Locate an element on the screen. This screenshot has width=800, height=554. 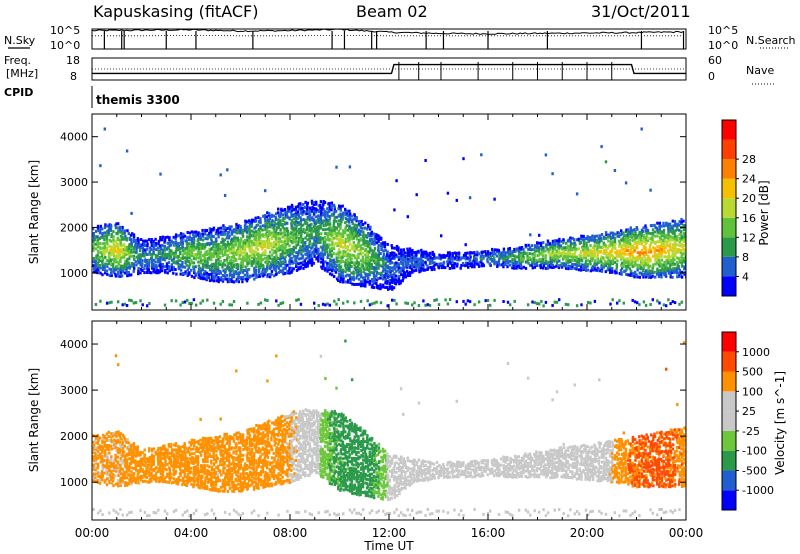
nsky-panel is located at coordinates (389, 39).